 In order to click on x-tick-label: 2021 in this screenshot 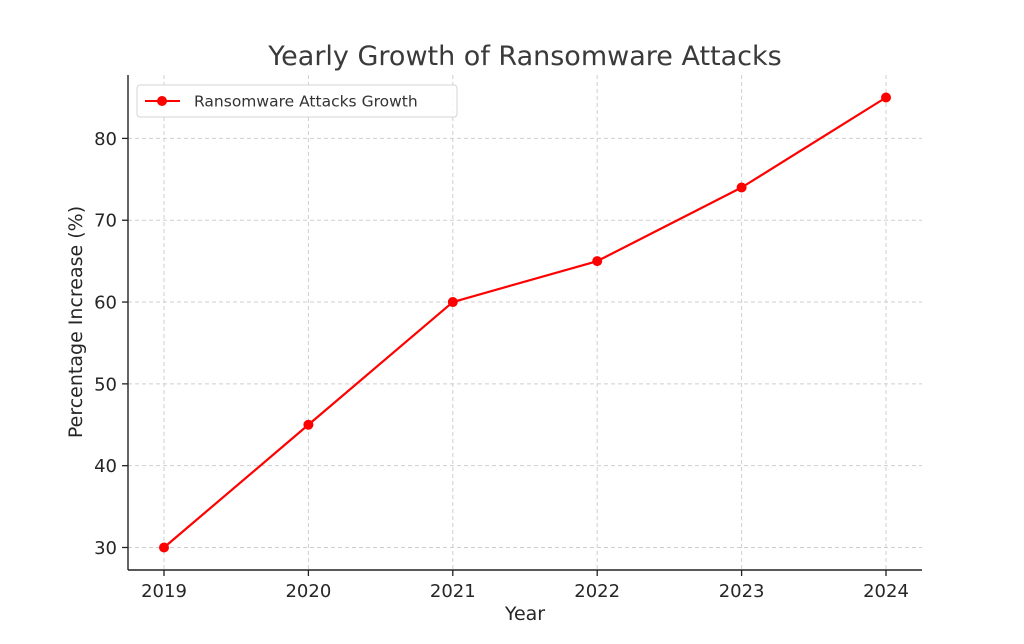, I will do `click(453, 591)`.